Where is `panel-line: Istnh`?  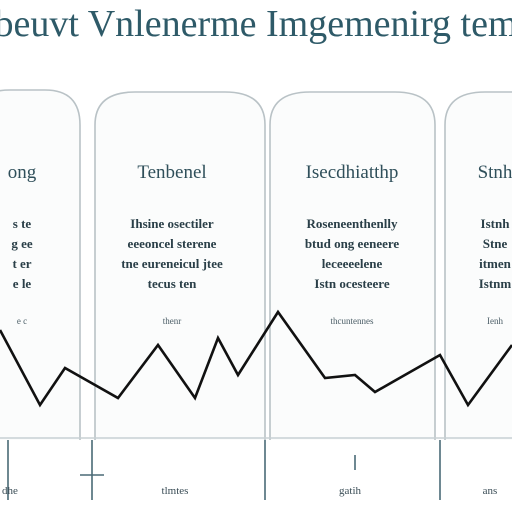 panel-line: Istnh is located at coordinates (496, 223).